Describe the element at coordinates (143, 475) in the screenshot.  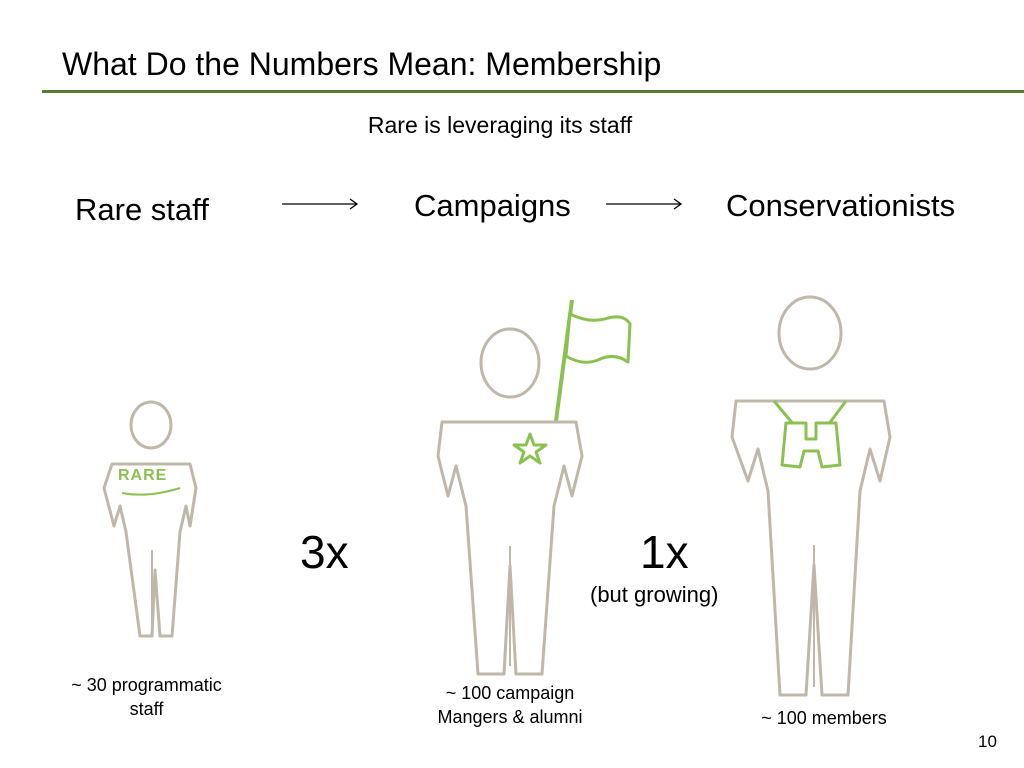
I see `rare-logo-text: RARE` at that location.